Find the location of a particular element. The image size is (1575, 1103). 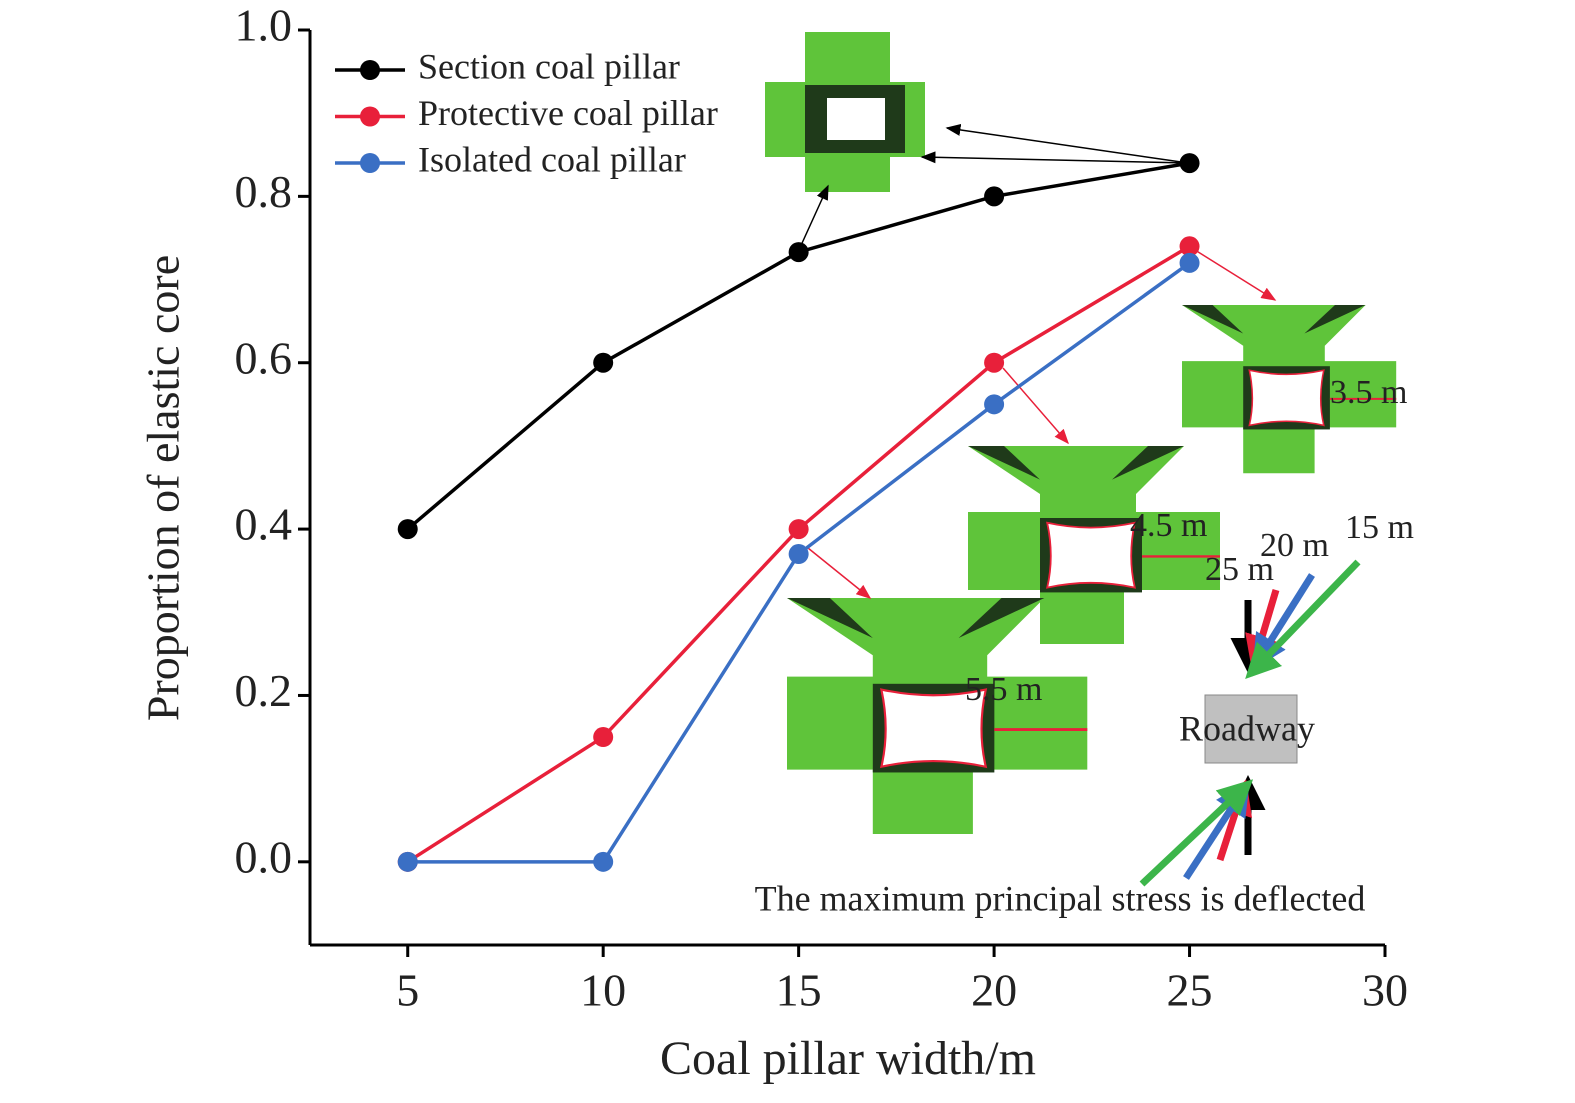

legend-label: Isolated coal pillar is located at coordinates (552, 159).